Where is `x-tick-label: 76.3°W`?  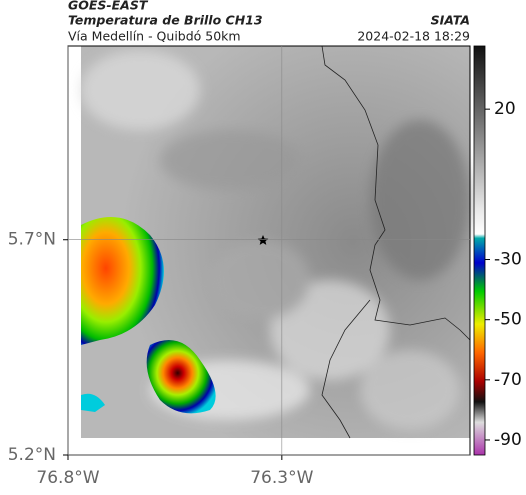
x-tick-label: 76.3°W is located at coordinates (281, 478).